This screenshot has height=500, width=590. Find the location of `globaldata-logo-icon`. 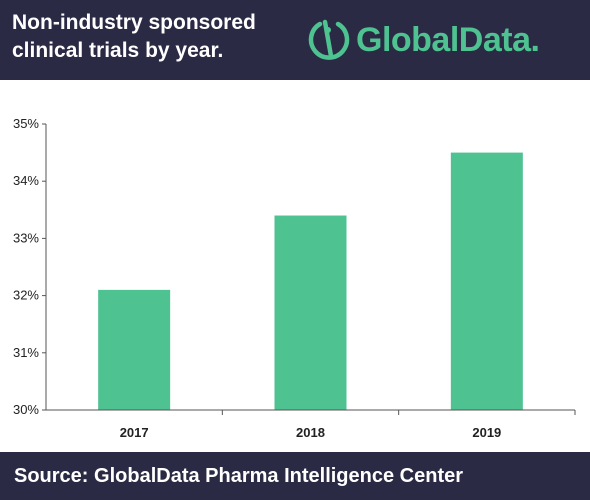

globaldata-logo-icon is located at coordinates (329, 39).